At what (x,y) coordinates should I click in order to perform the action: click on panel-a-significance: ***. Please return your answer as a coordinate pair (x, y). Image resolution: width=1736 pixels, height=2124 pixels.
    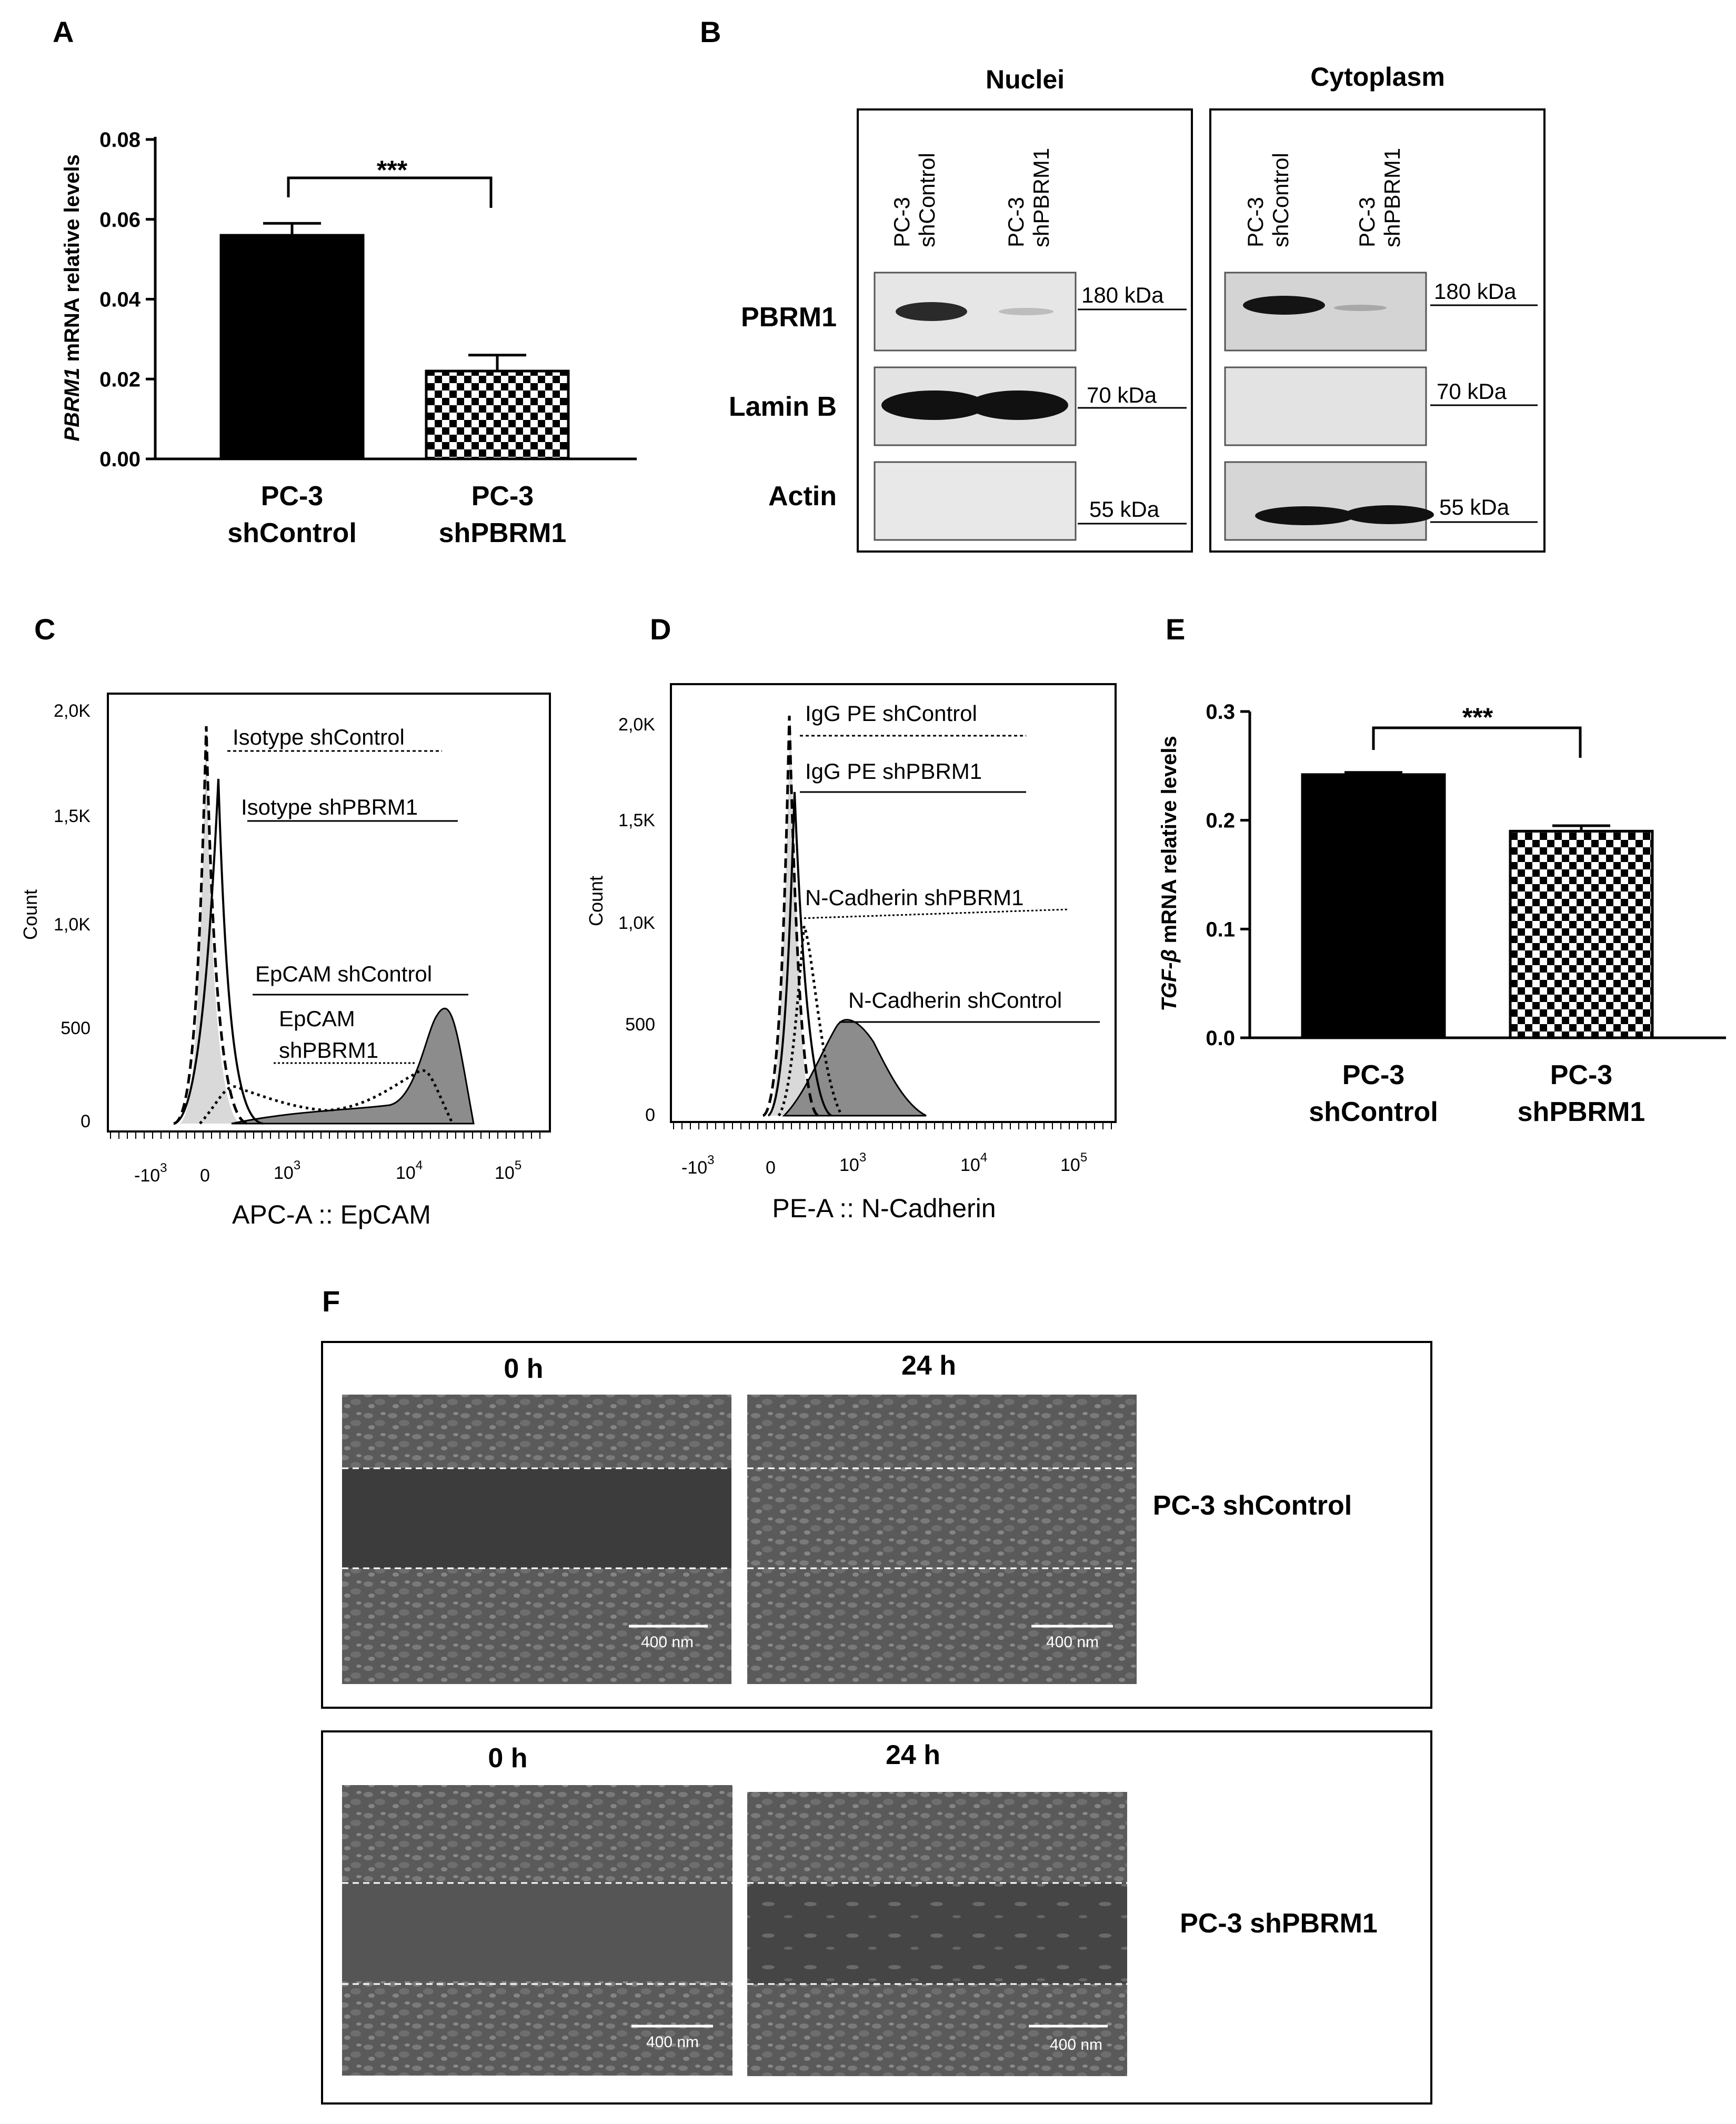
    Looking at the image, I should click on (392, 170).